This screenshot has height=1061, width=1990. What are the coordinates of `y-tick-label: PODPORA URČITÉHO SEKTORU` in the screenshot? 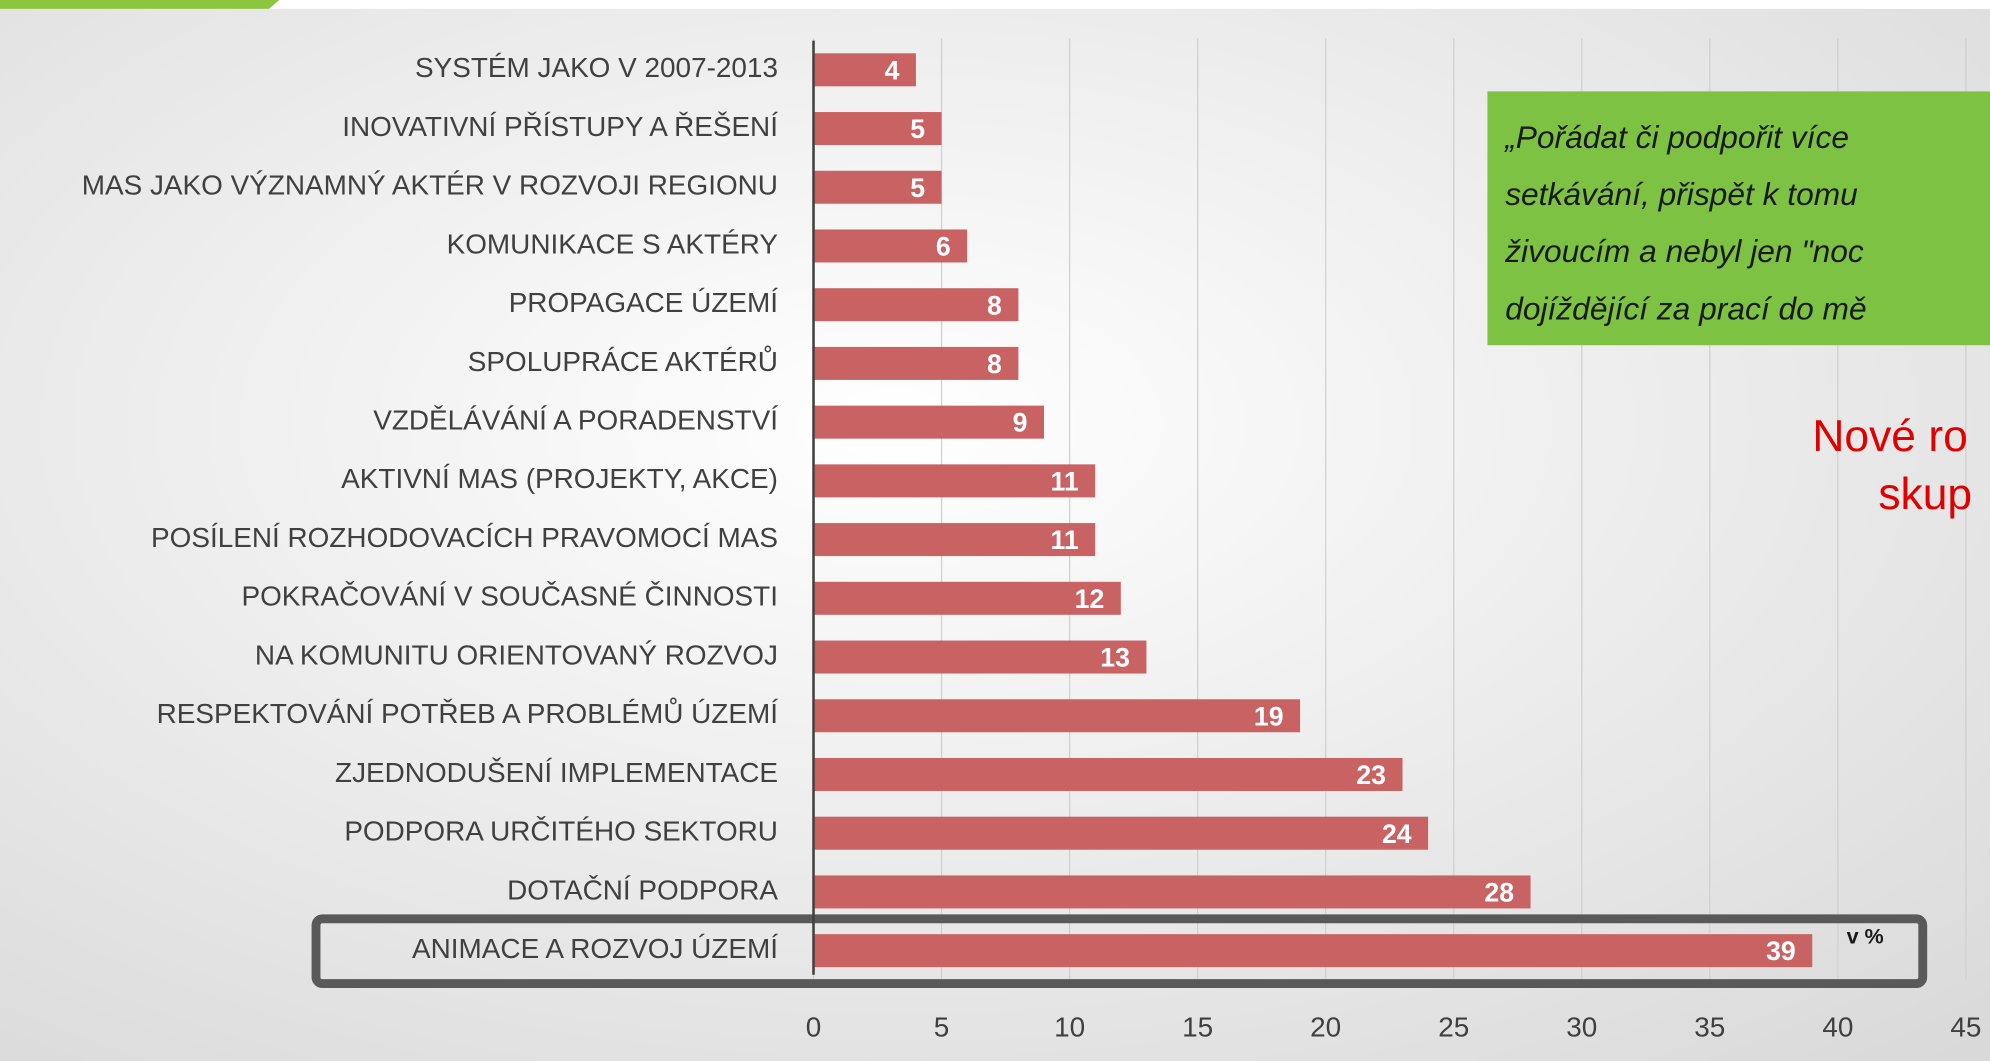 It's located at (561, 831).